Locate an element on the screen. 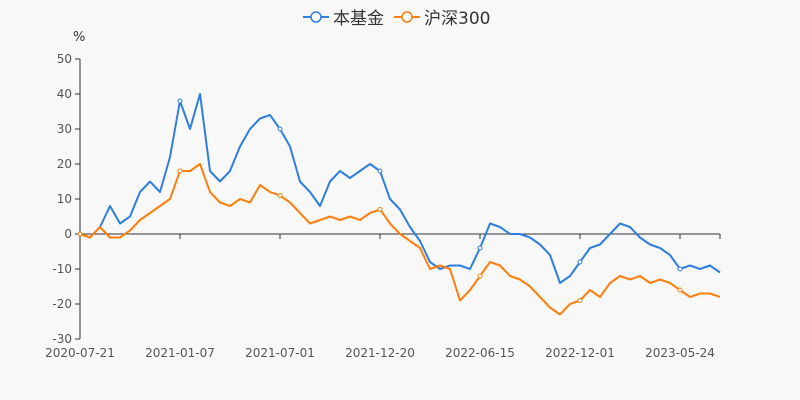 The width and height of the screenshot is (800, 400). y-tick-label: -10 is located at coordinates (62, 269).